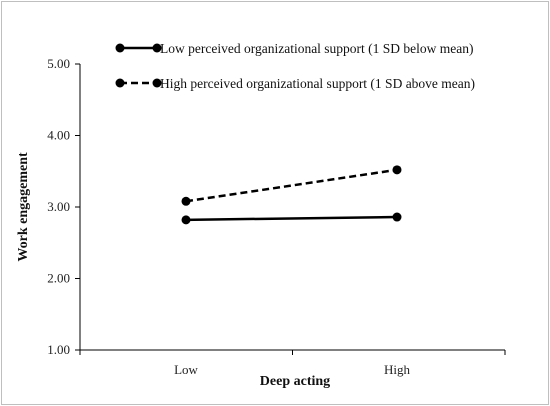 The height and width of the screenshot is (406, 550). I want to click on series-layer, so click(291, 195).